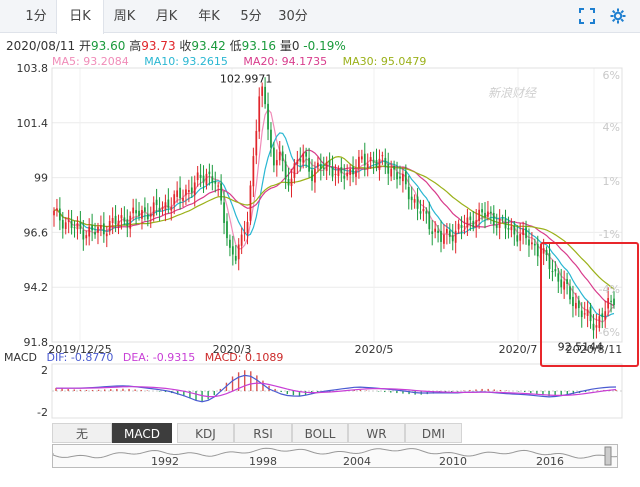  What do you see at coordinates (285, 61) in the screenshot?
I see `ma20-label: MA20: 94.1735` at bounding box center [285, 61].